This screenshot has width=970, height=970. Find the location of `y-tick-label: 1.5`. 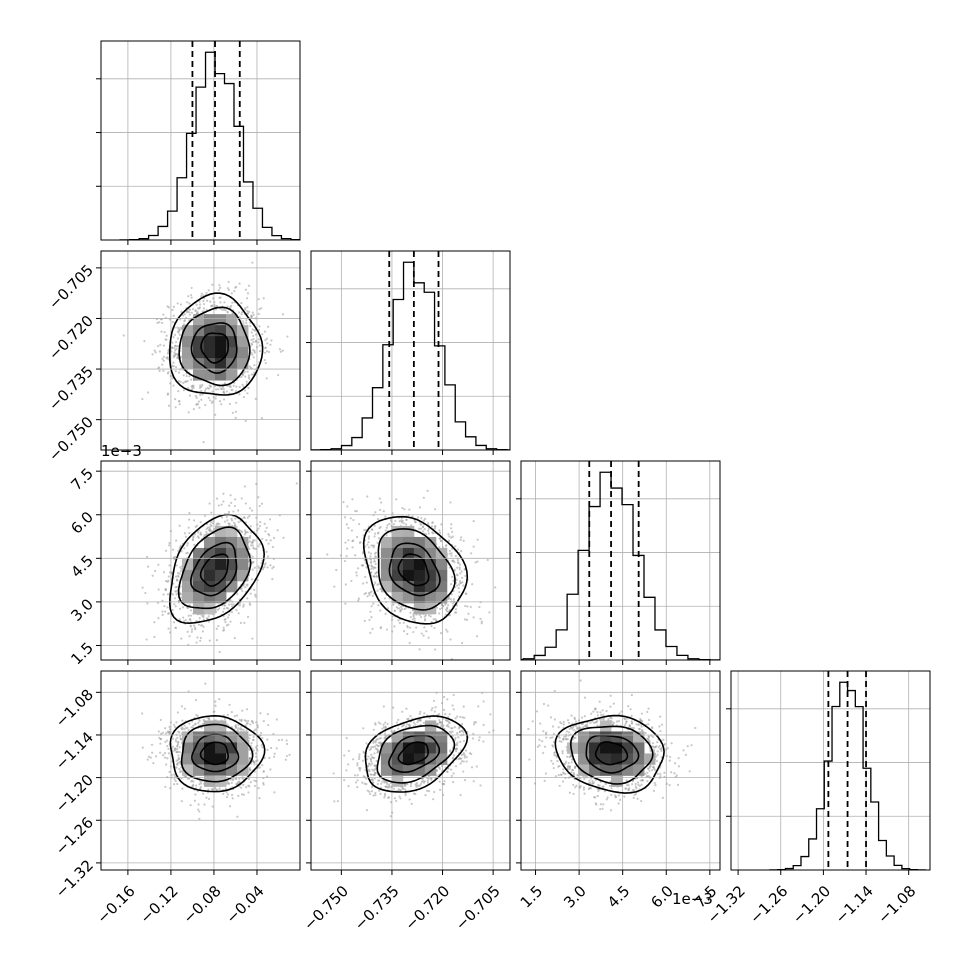

y-tick-label: 1.5 is located at coordinates (82, 654).